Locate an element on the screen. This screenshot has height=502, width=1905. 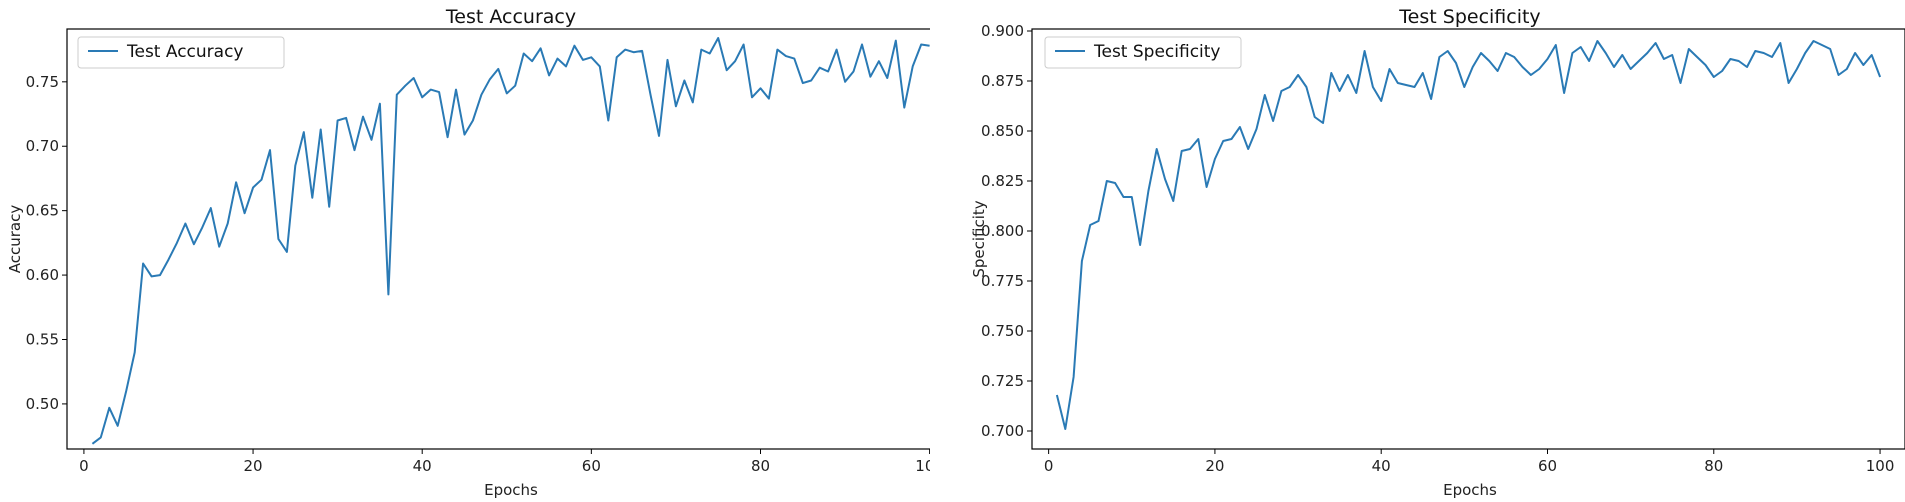
legend: Test Accuracy is located at coordinates (181, 52).